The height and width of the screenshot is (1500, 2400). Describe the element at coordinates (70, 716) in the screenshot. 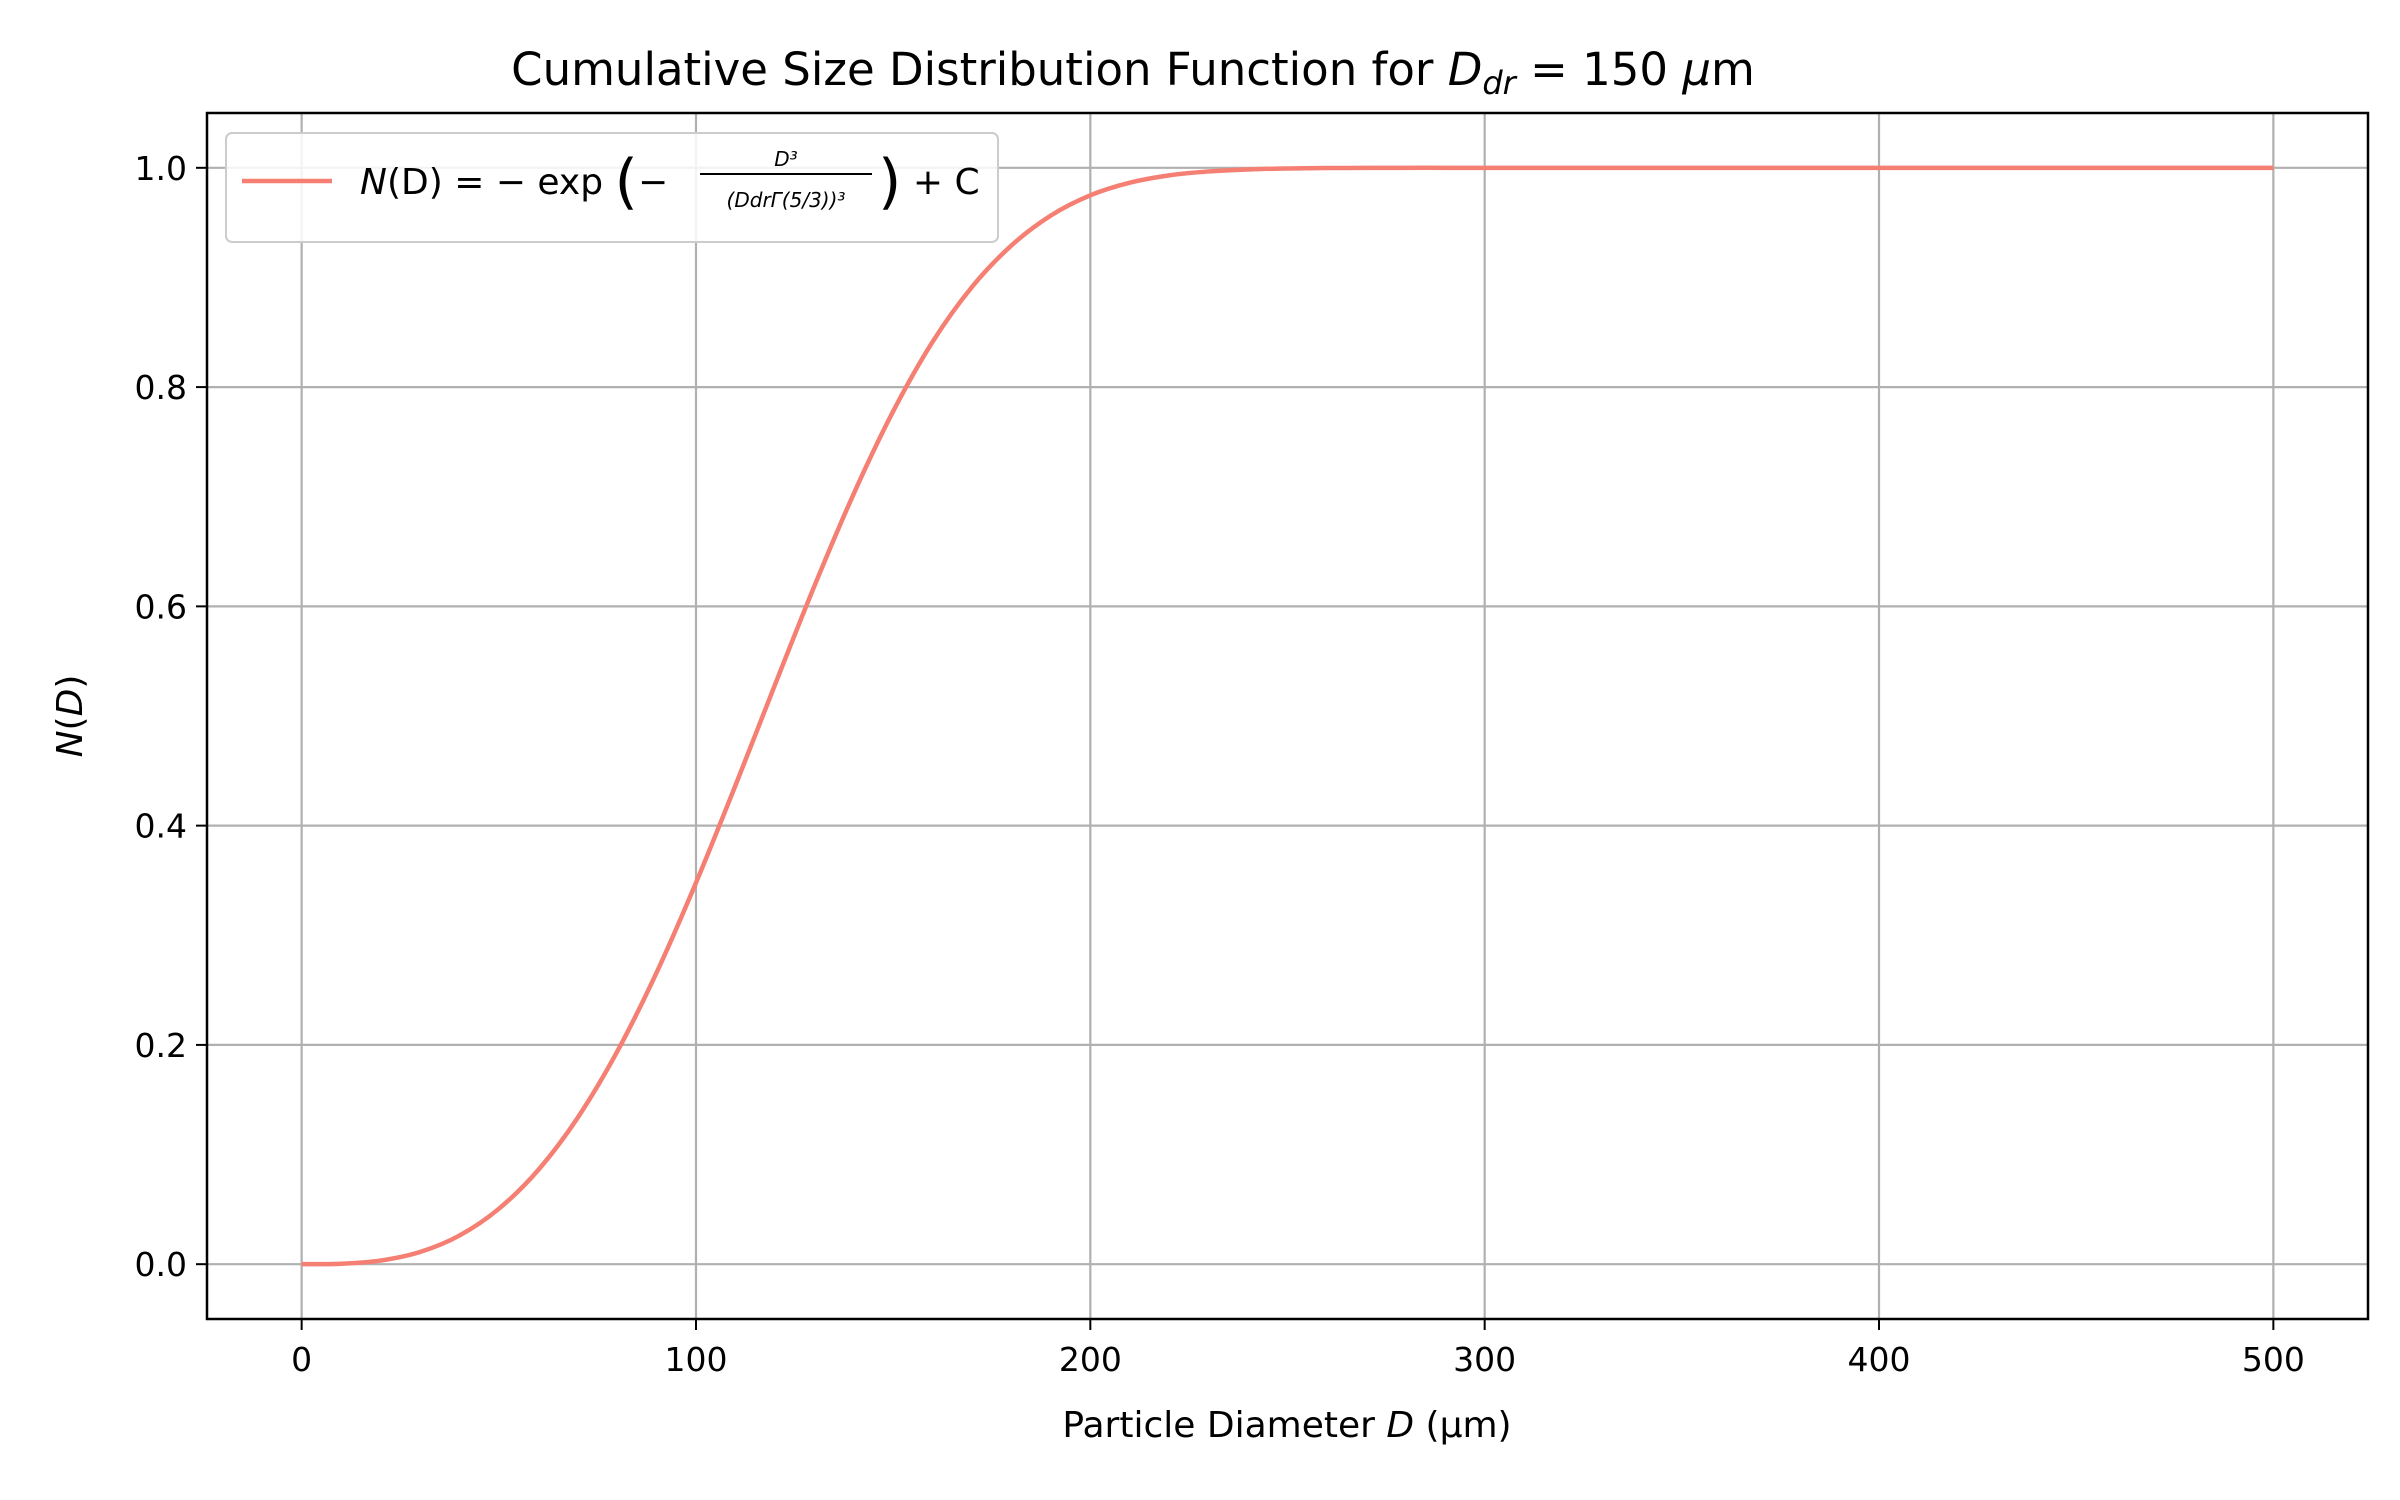

I see `y-axis-label: N(D)` at that location.